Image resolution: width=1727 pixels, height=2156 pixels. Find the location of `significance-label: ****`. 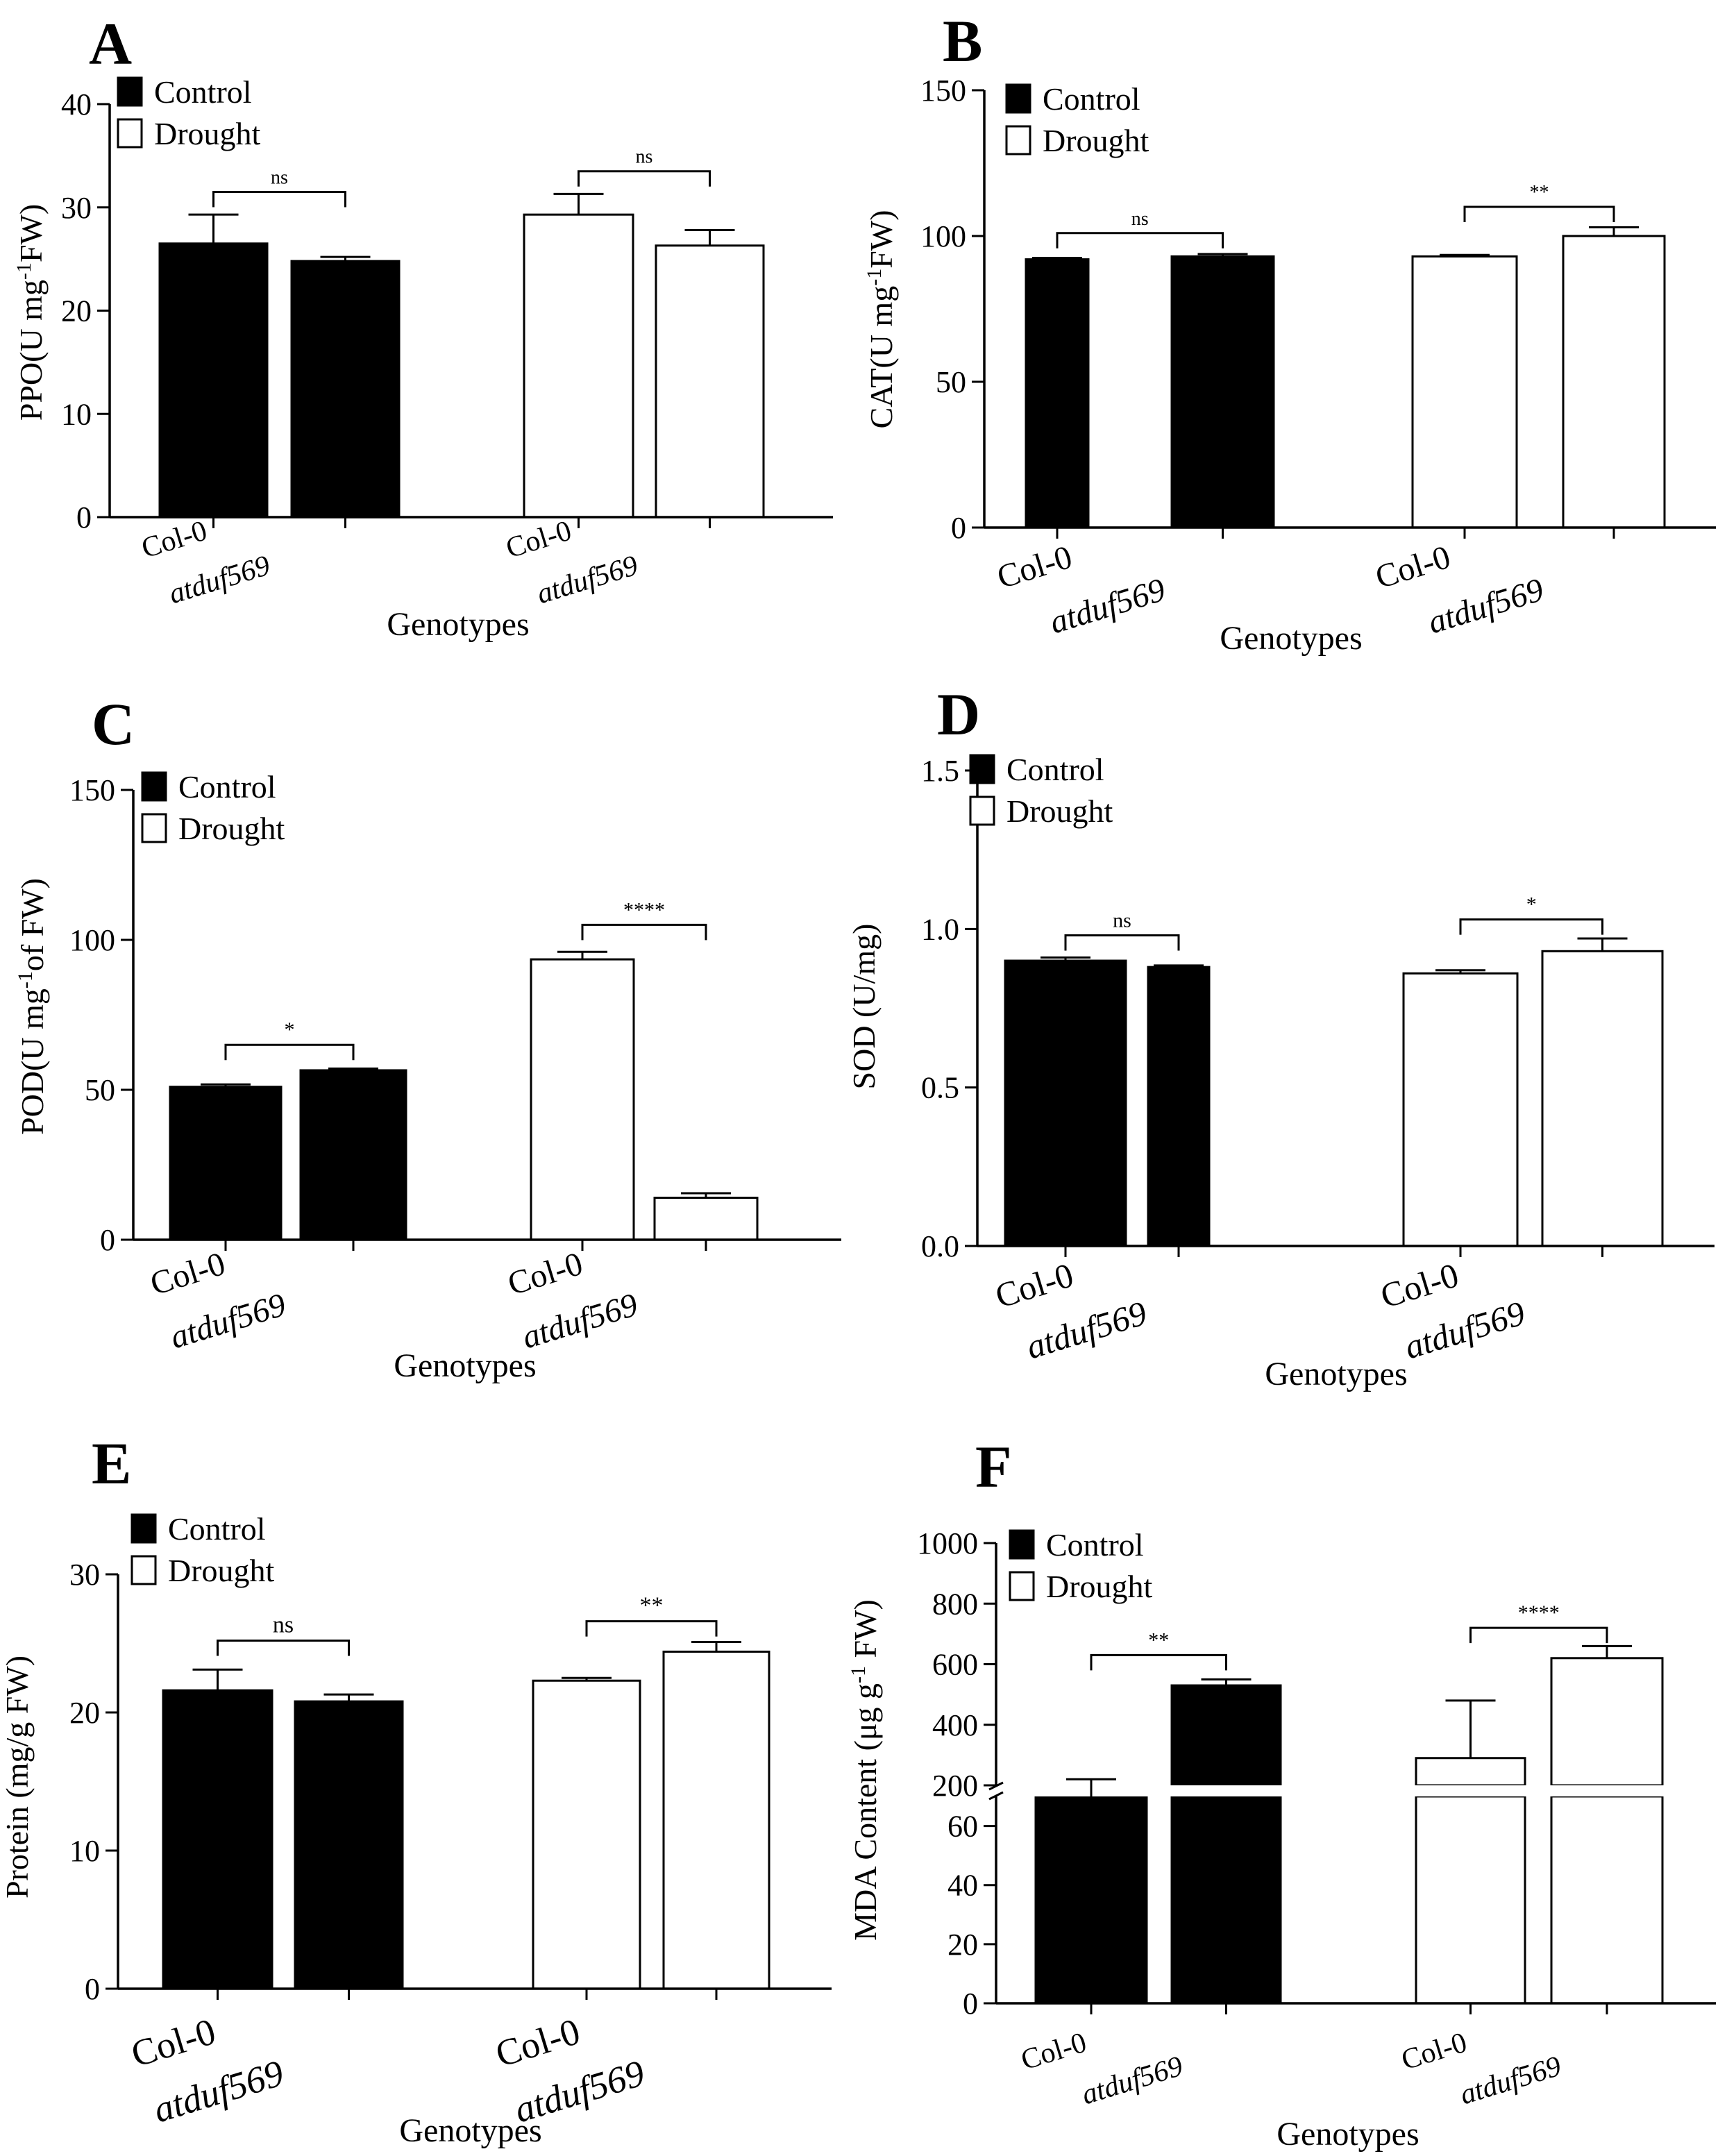

significance-label: **** is located at coordinates (644, 909).